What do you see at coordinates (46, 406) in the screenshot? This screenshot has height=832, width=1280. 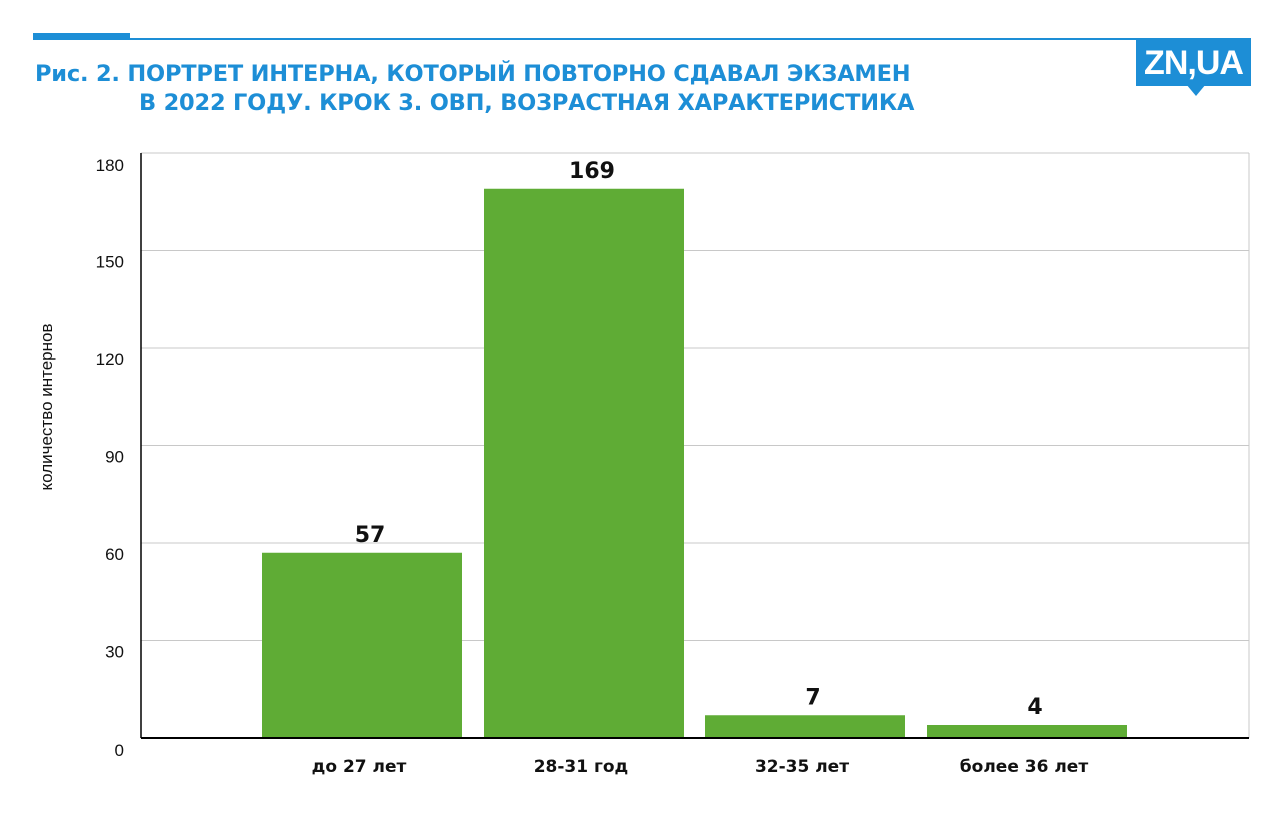 I see `y-axis-label: количество интернов` at bounding box center [46, 406].